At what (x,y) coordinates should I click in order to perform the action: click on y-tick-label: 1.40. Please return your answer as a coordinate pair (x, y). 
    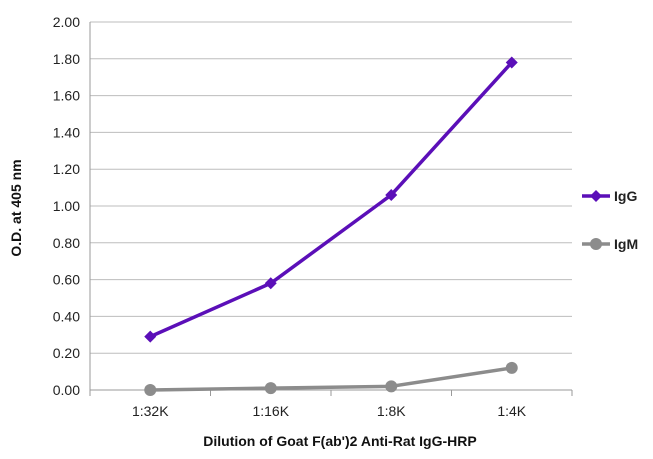
    Looking at the image, I should click on (66, 132).